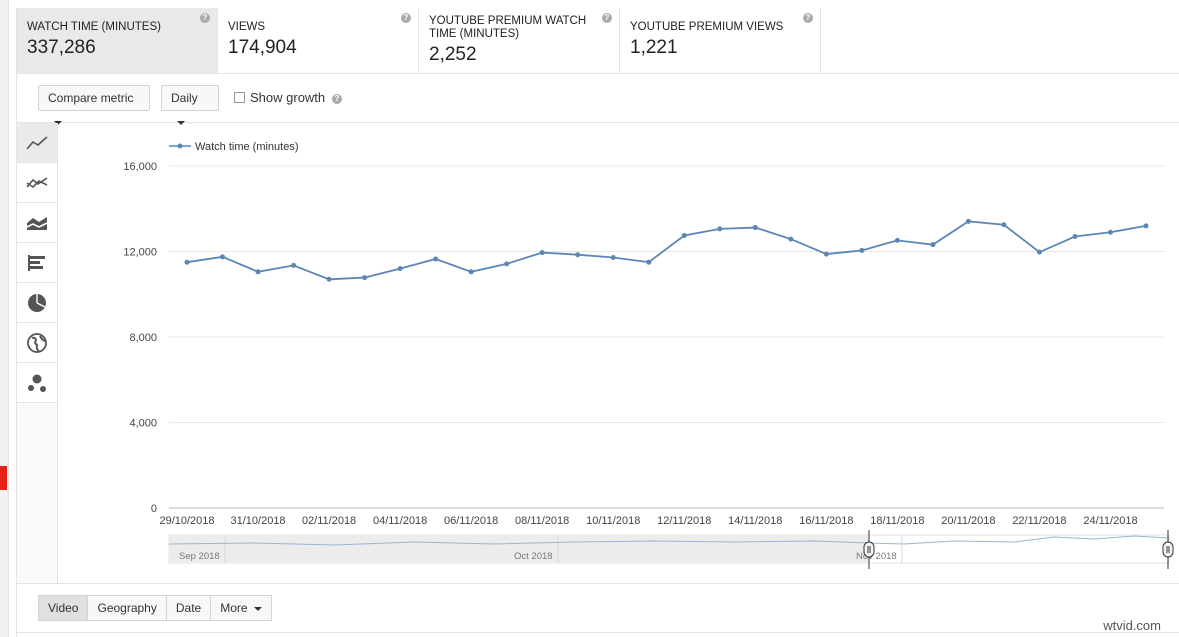  What do you see at coordinates (471, 521) in the screenshot?
I see `x-tick-label: 06/11/2018` at bounding box center [471, 521].